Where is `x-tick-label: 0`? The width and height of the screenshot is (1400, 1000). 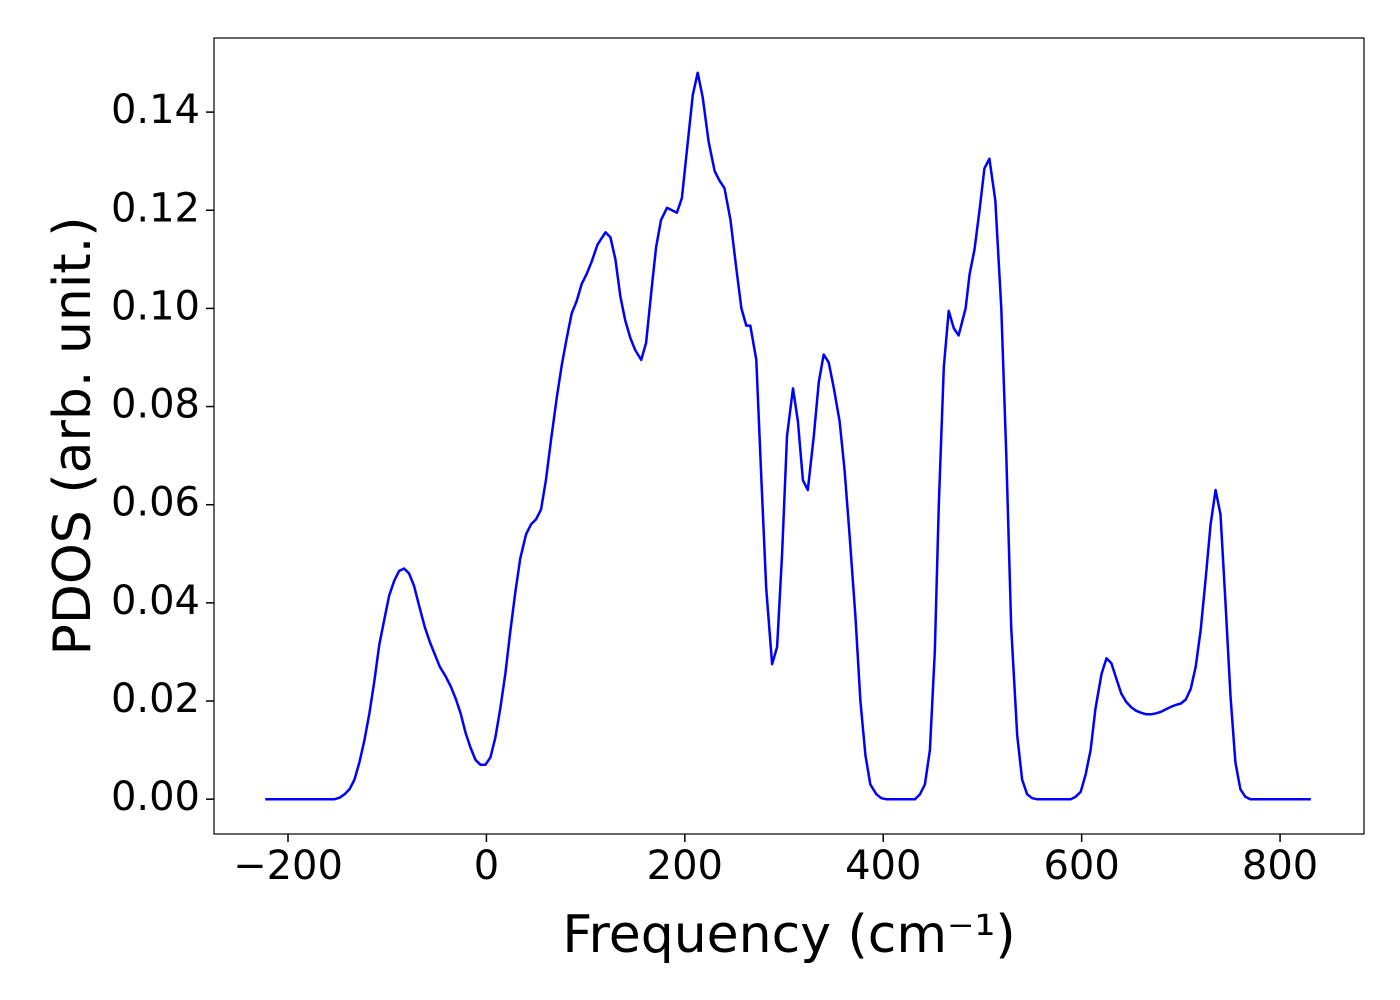
x-tick-label: 0 is located at coordinates (486, 866).